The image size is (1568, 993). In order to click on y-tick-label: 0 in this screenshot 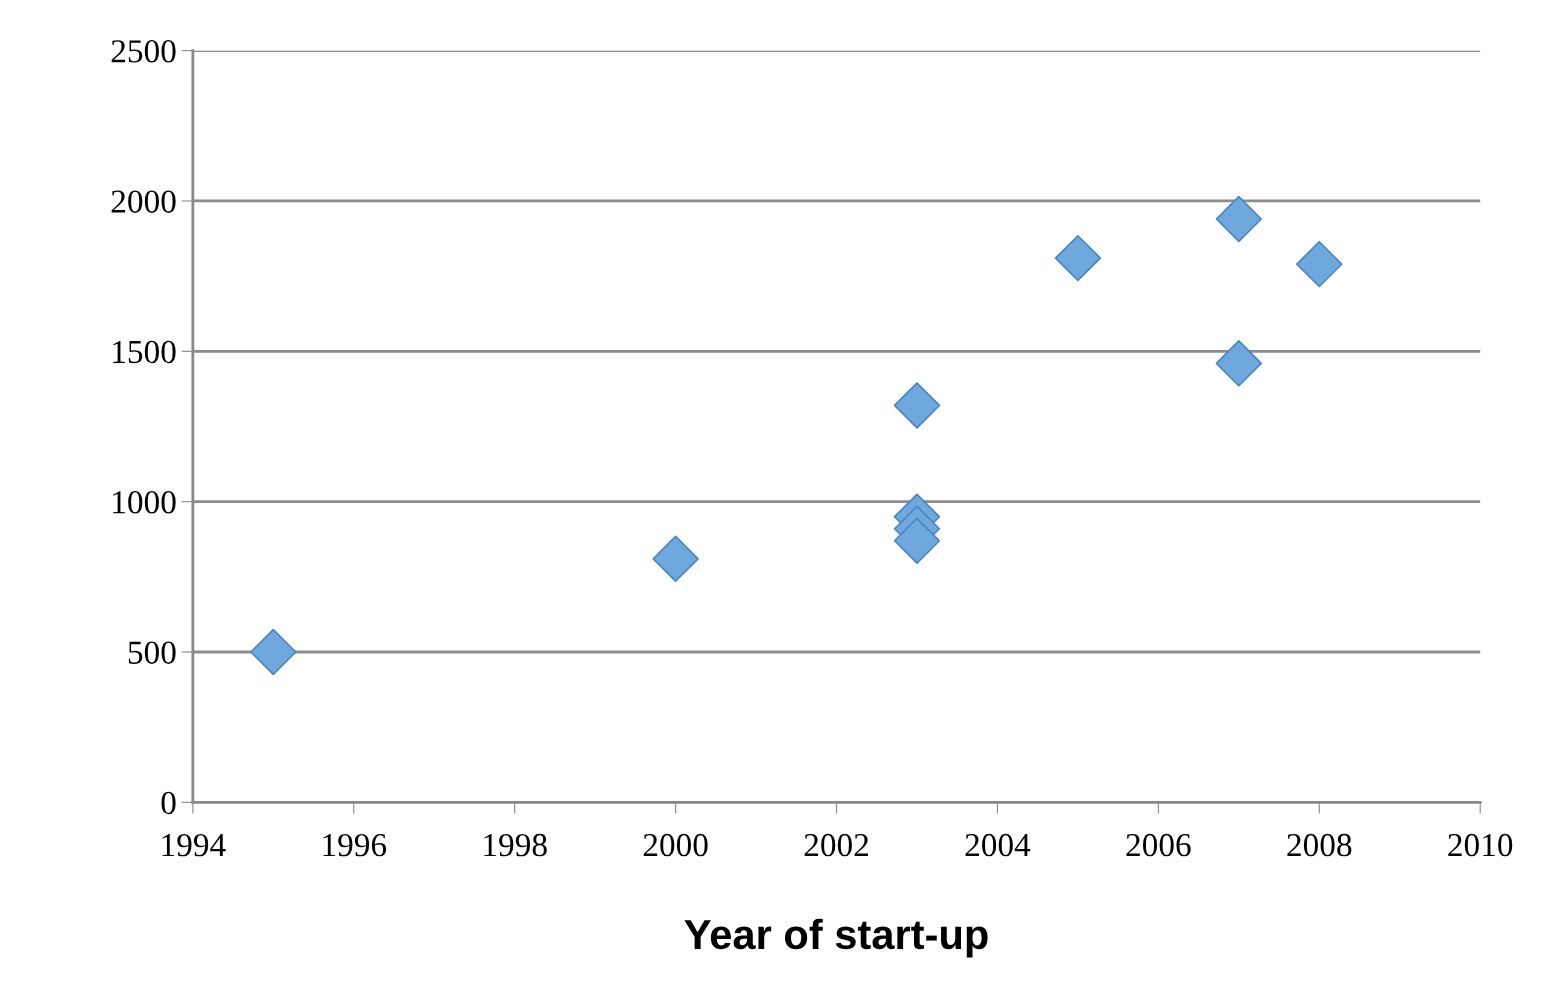, I will do `click(168, 803)`.